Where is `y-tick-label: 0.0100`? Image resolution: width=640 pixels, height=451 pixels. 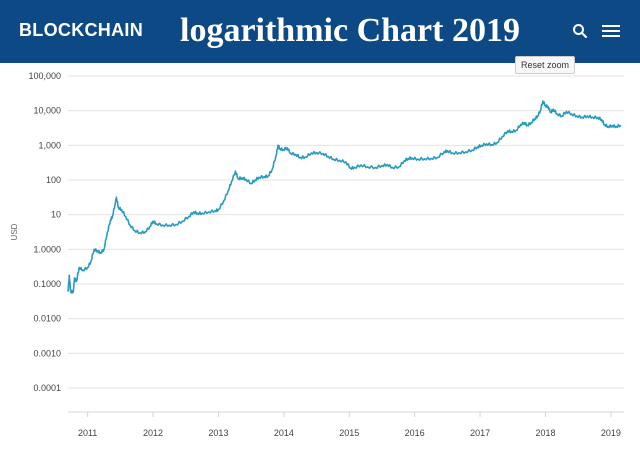 y-tick-label: 0.0100 is located at coordinates (47, 319).